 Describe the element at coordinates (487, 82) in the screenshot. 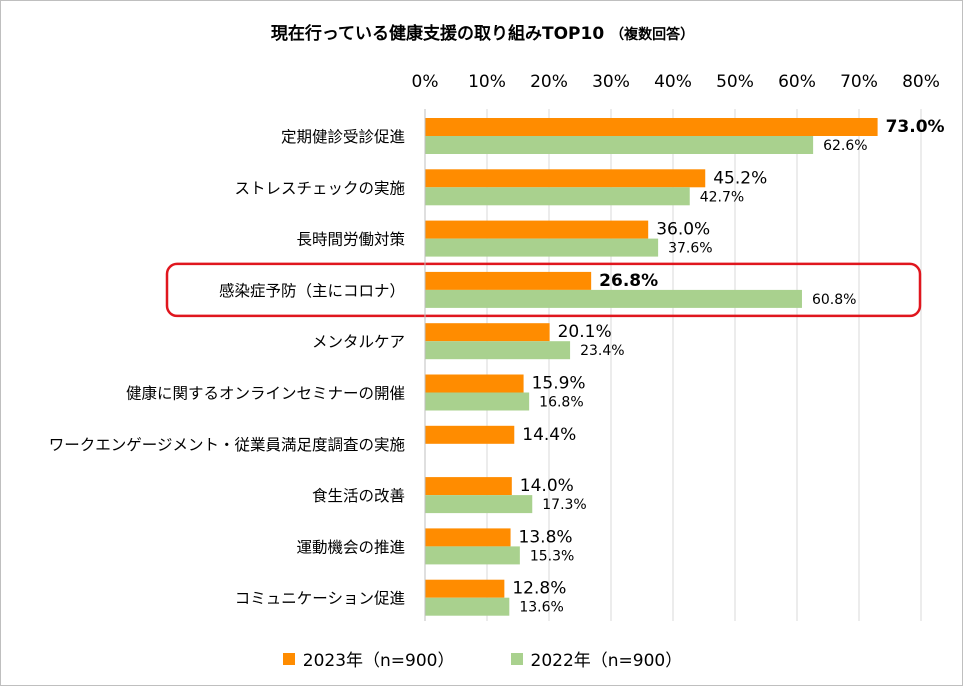

I see `x-tick-label-10: 10%` at that location.